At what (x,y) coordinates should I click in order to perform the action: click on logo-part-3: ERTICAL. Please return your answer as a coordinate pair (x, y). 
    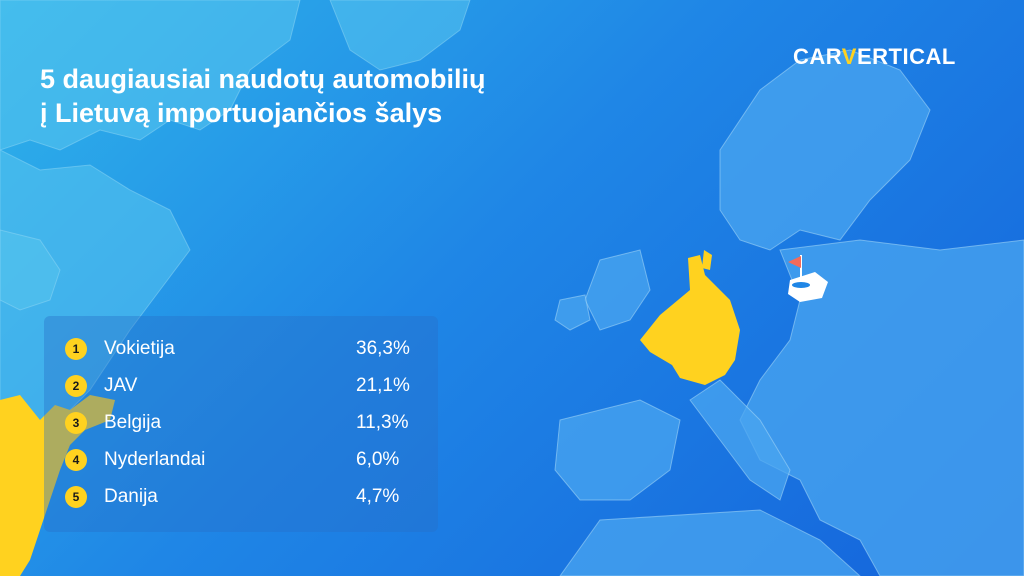
    Looking at the image, I should click on (906, 56).